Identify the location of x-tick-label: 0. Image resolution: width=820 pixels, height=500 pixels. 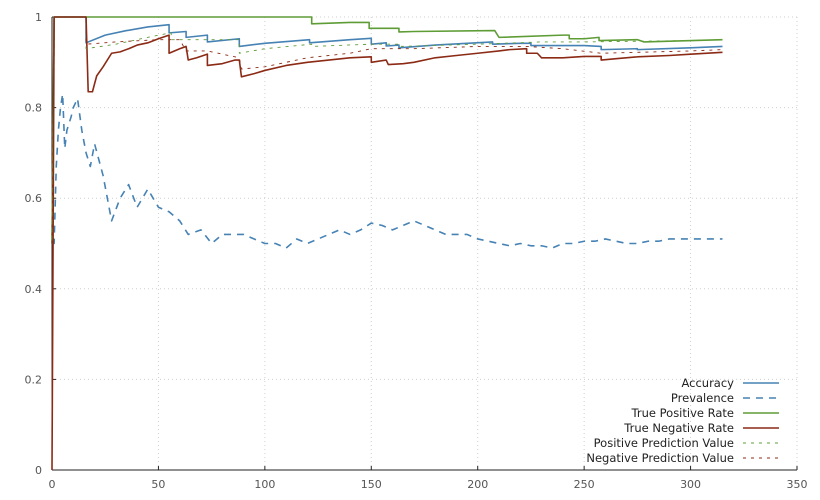
(52, 484).